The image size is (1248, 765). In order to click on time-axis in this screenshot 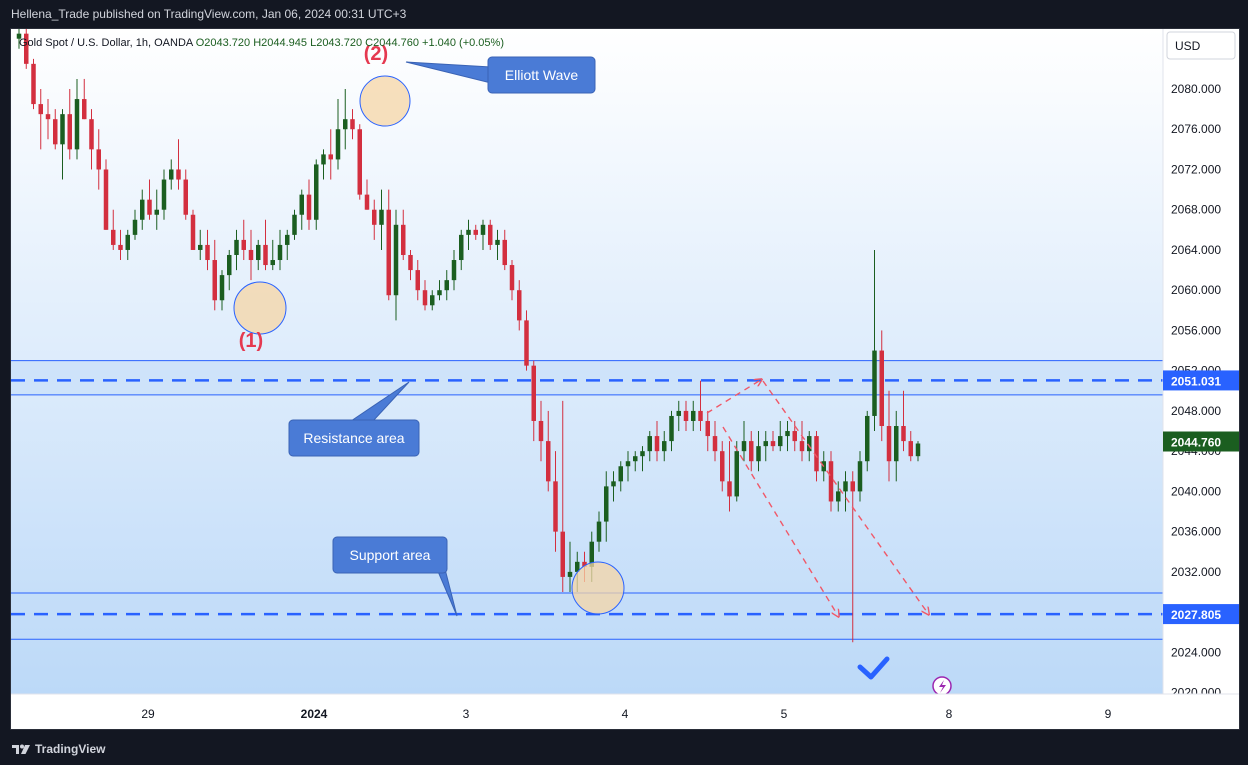, I will do `click(625, 711)`.